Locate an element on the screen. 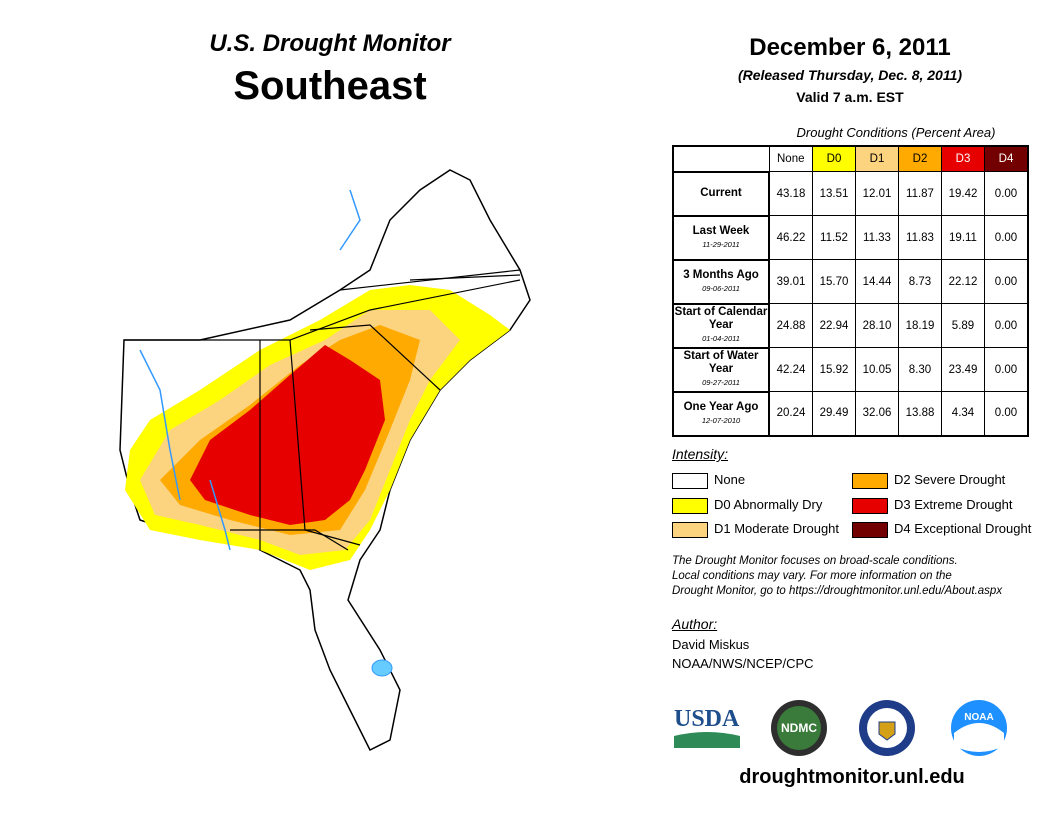  author-title: Author: is located at coordinates (695, 624).